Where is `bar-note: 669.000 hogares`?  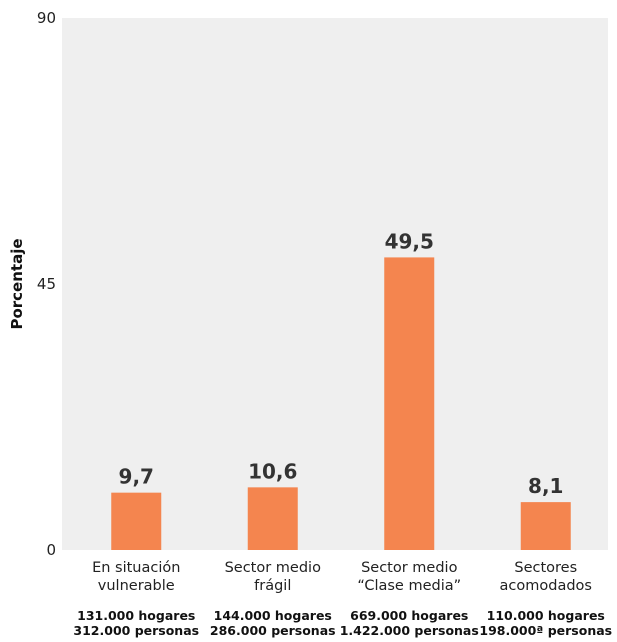 bar-note: 669.000 hogares is located at coordinates (409, 615).